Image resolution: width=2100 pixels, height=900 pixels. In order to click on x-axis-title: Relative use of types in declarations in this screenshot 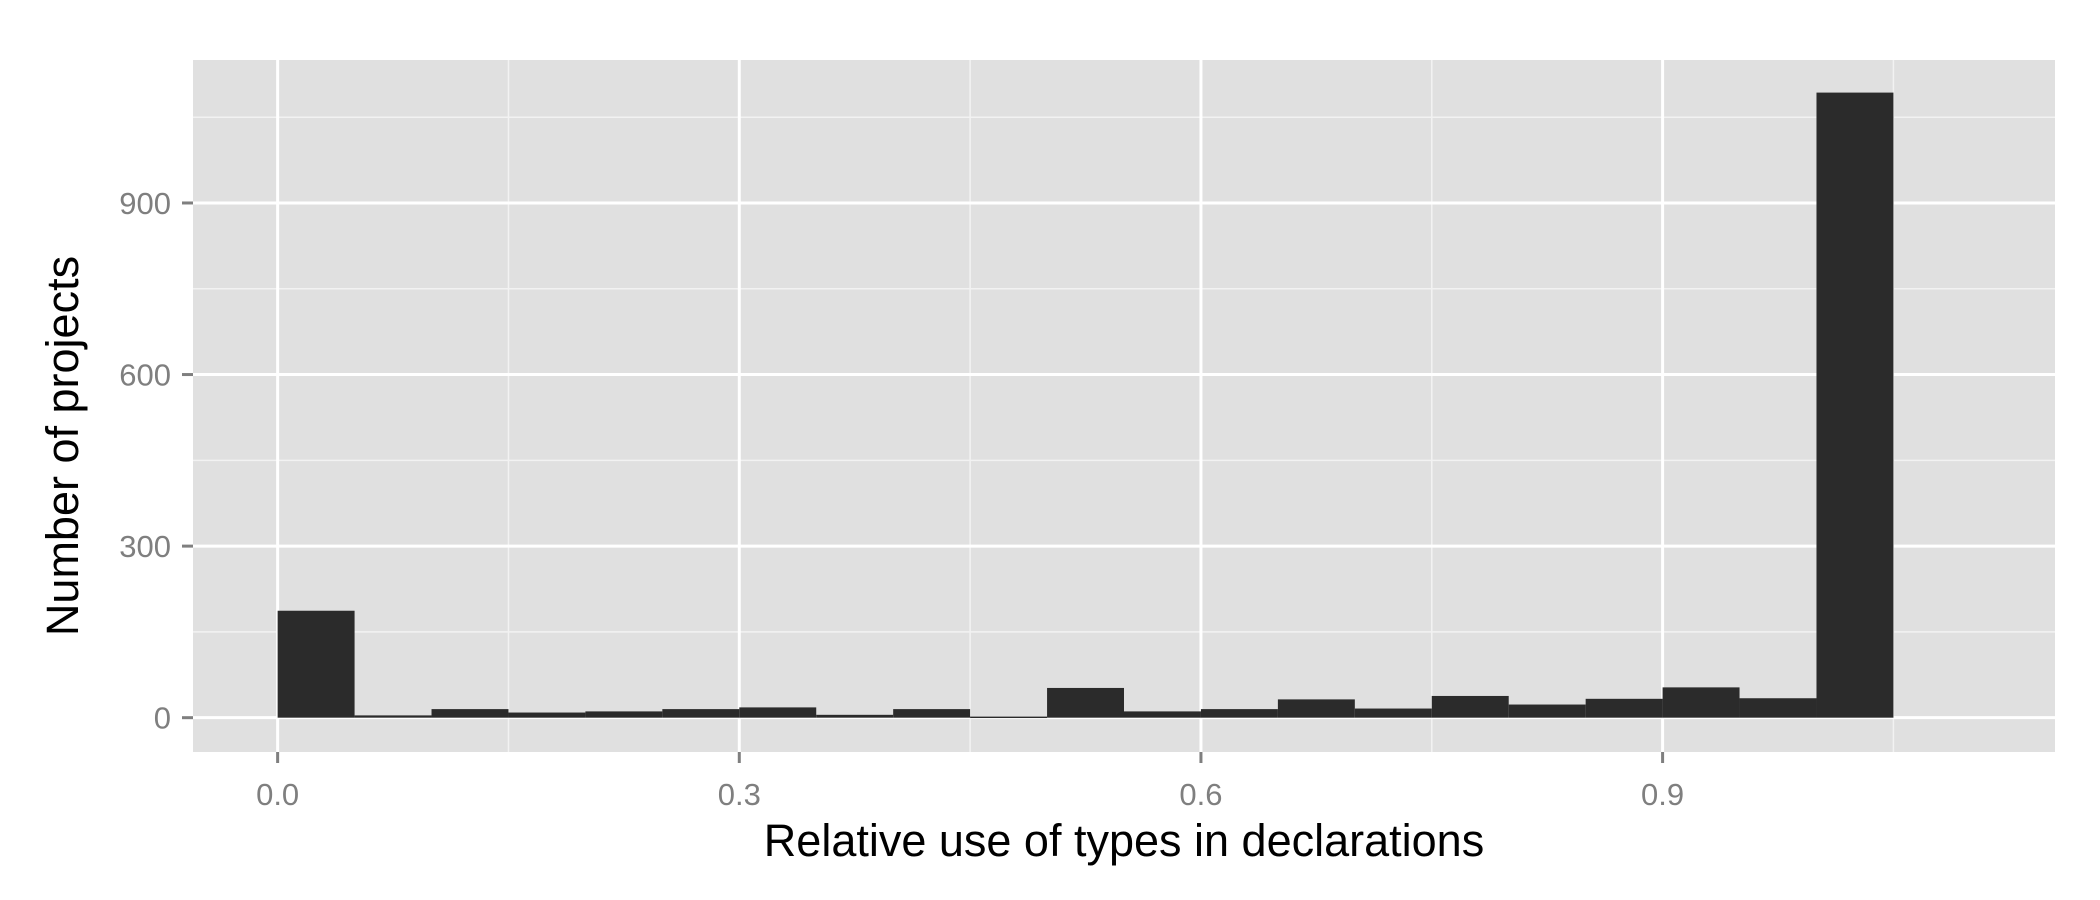, I will do `click(1124, 840)`.